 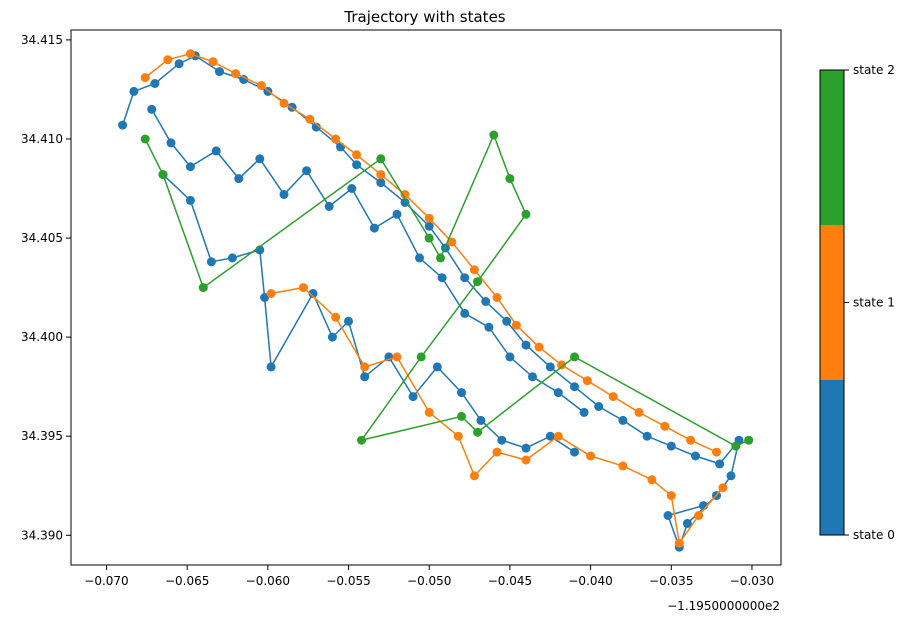 What do you see at coordinates (510, 581) in the screenshot?
I see `x-tick-label: −0.045` at bounding box center [510, 581].